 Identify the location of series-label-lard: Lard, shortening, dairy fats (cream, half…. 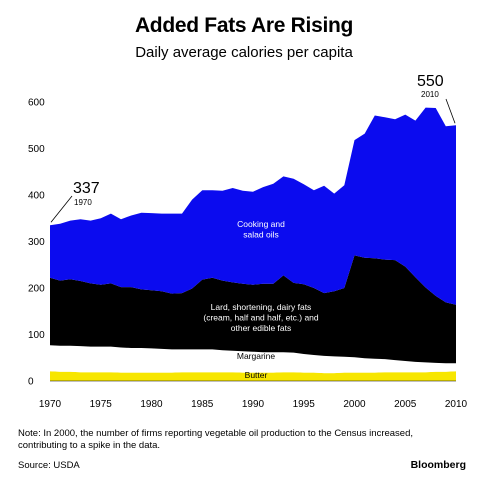
(261, 317).